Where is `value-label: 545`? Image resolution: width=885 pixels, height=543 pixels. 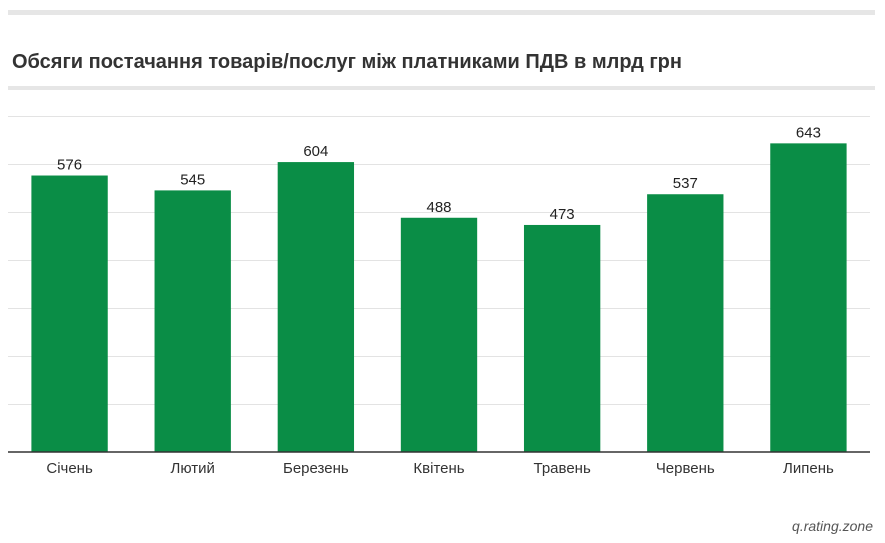 value-label: 545 is located at coordinates (192, 179).